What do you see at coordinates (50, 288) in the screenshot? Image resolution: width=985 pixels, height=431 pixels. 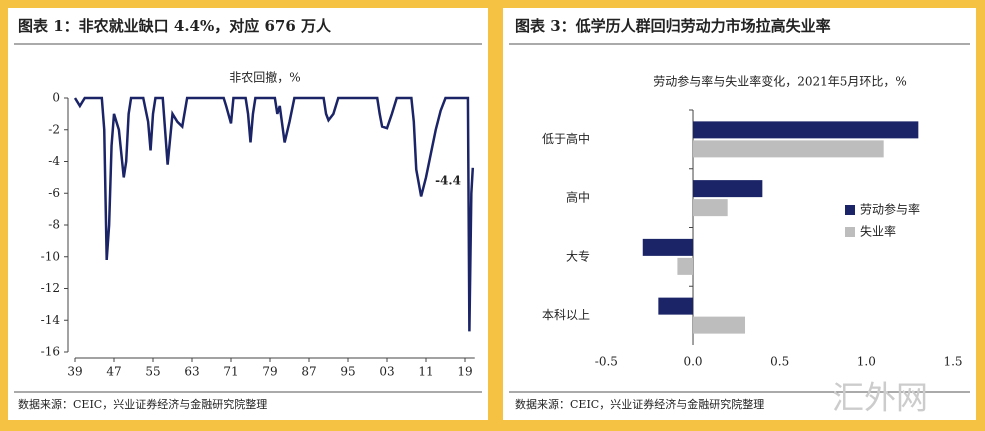 I see `y-tick-label: -12` at bounding box center [50, 288].